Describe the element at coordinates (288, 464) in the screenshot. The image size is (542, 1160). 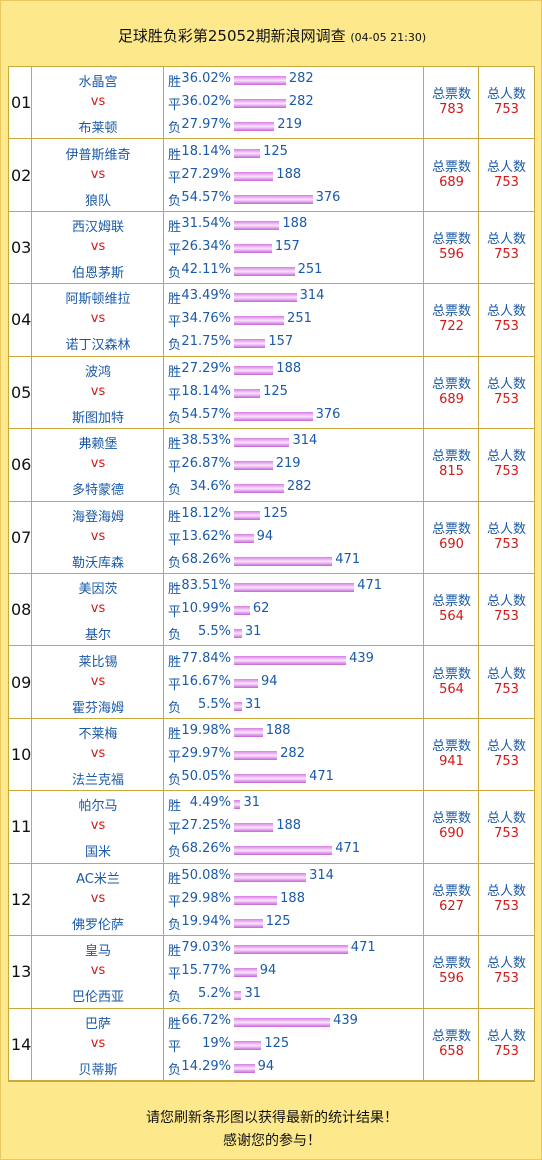
I see `count: 219` at that location.